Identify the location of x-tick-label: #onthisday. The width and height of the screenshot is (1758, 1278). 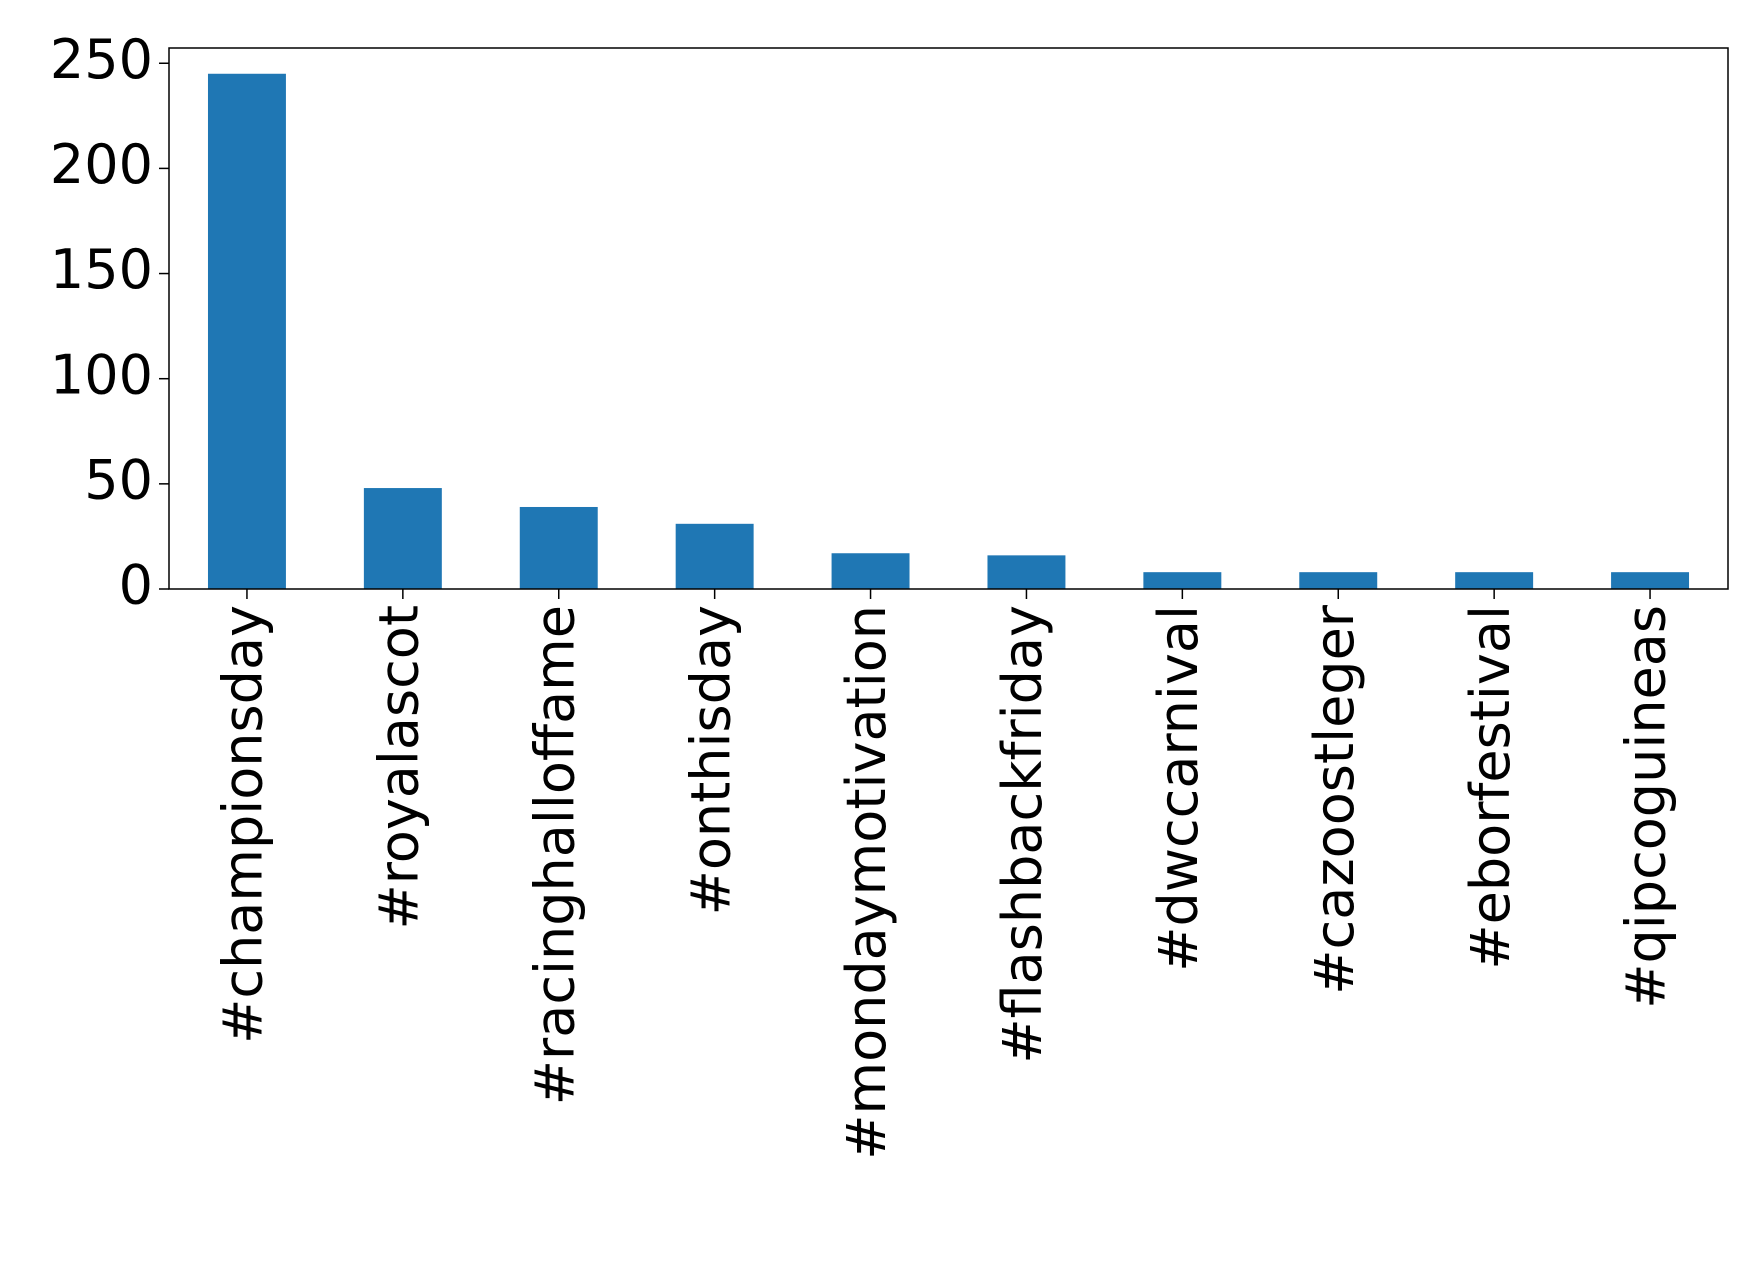
(710, 760).